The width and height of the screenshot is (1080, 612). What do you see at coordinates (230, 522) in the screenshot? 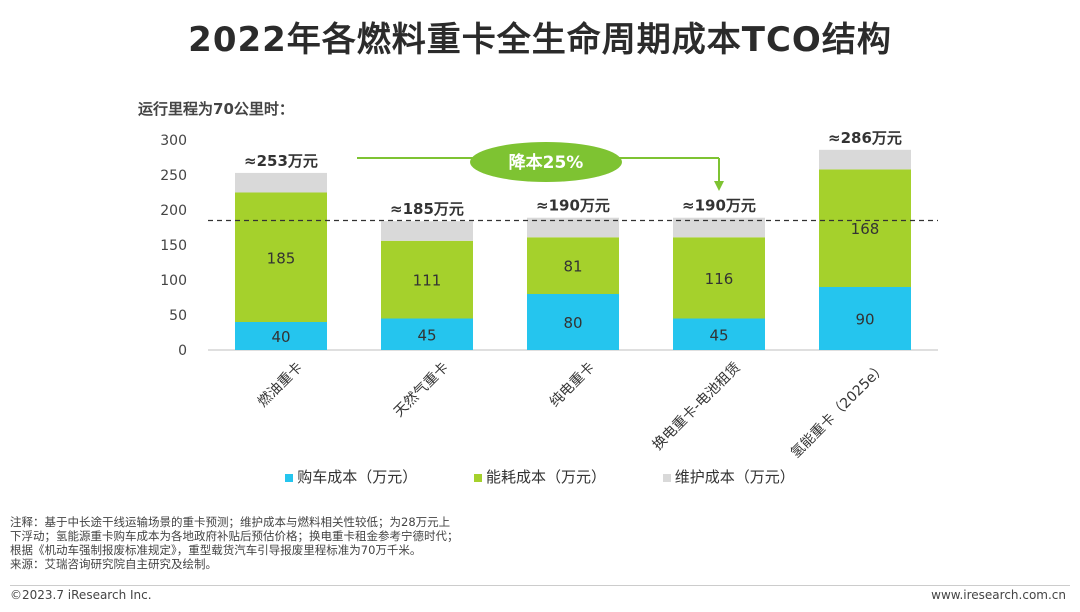
I see `note-line: 注释：基于中长途干线运输场景的重卡预测；维护成本与燃料相关性较低；为28万元上` at bounding box center [230, 522].